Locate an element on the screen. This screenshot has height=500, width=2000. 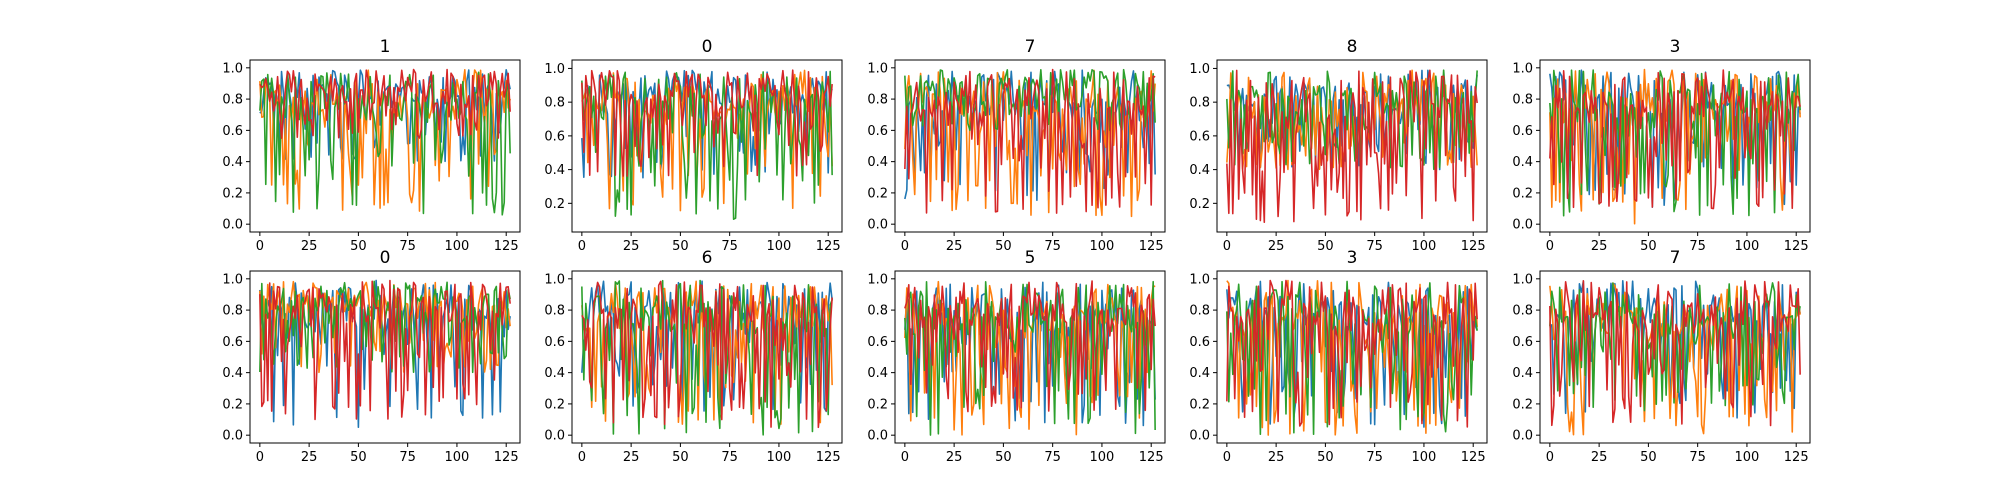
panel-title: 6 is located at coordinates (707, 258).